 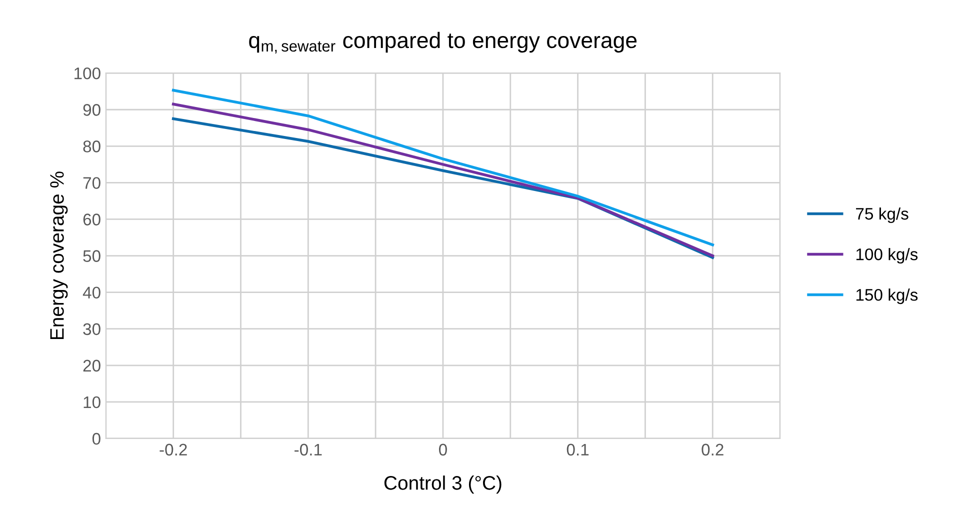 I want to click on y-axis-title: Energy coverage %, so click(x=59, y=256).